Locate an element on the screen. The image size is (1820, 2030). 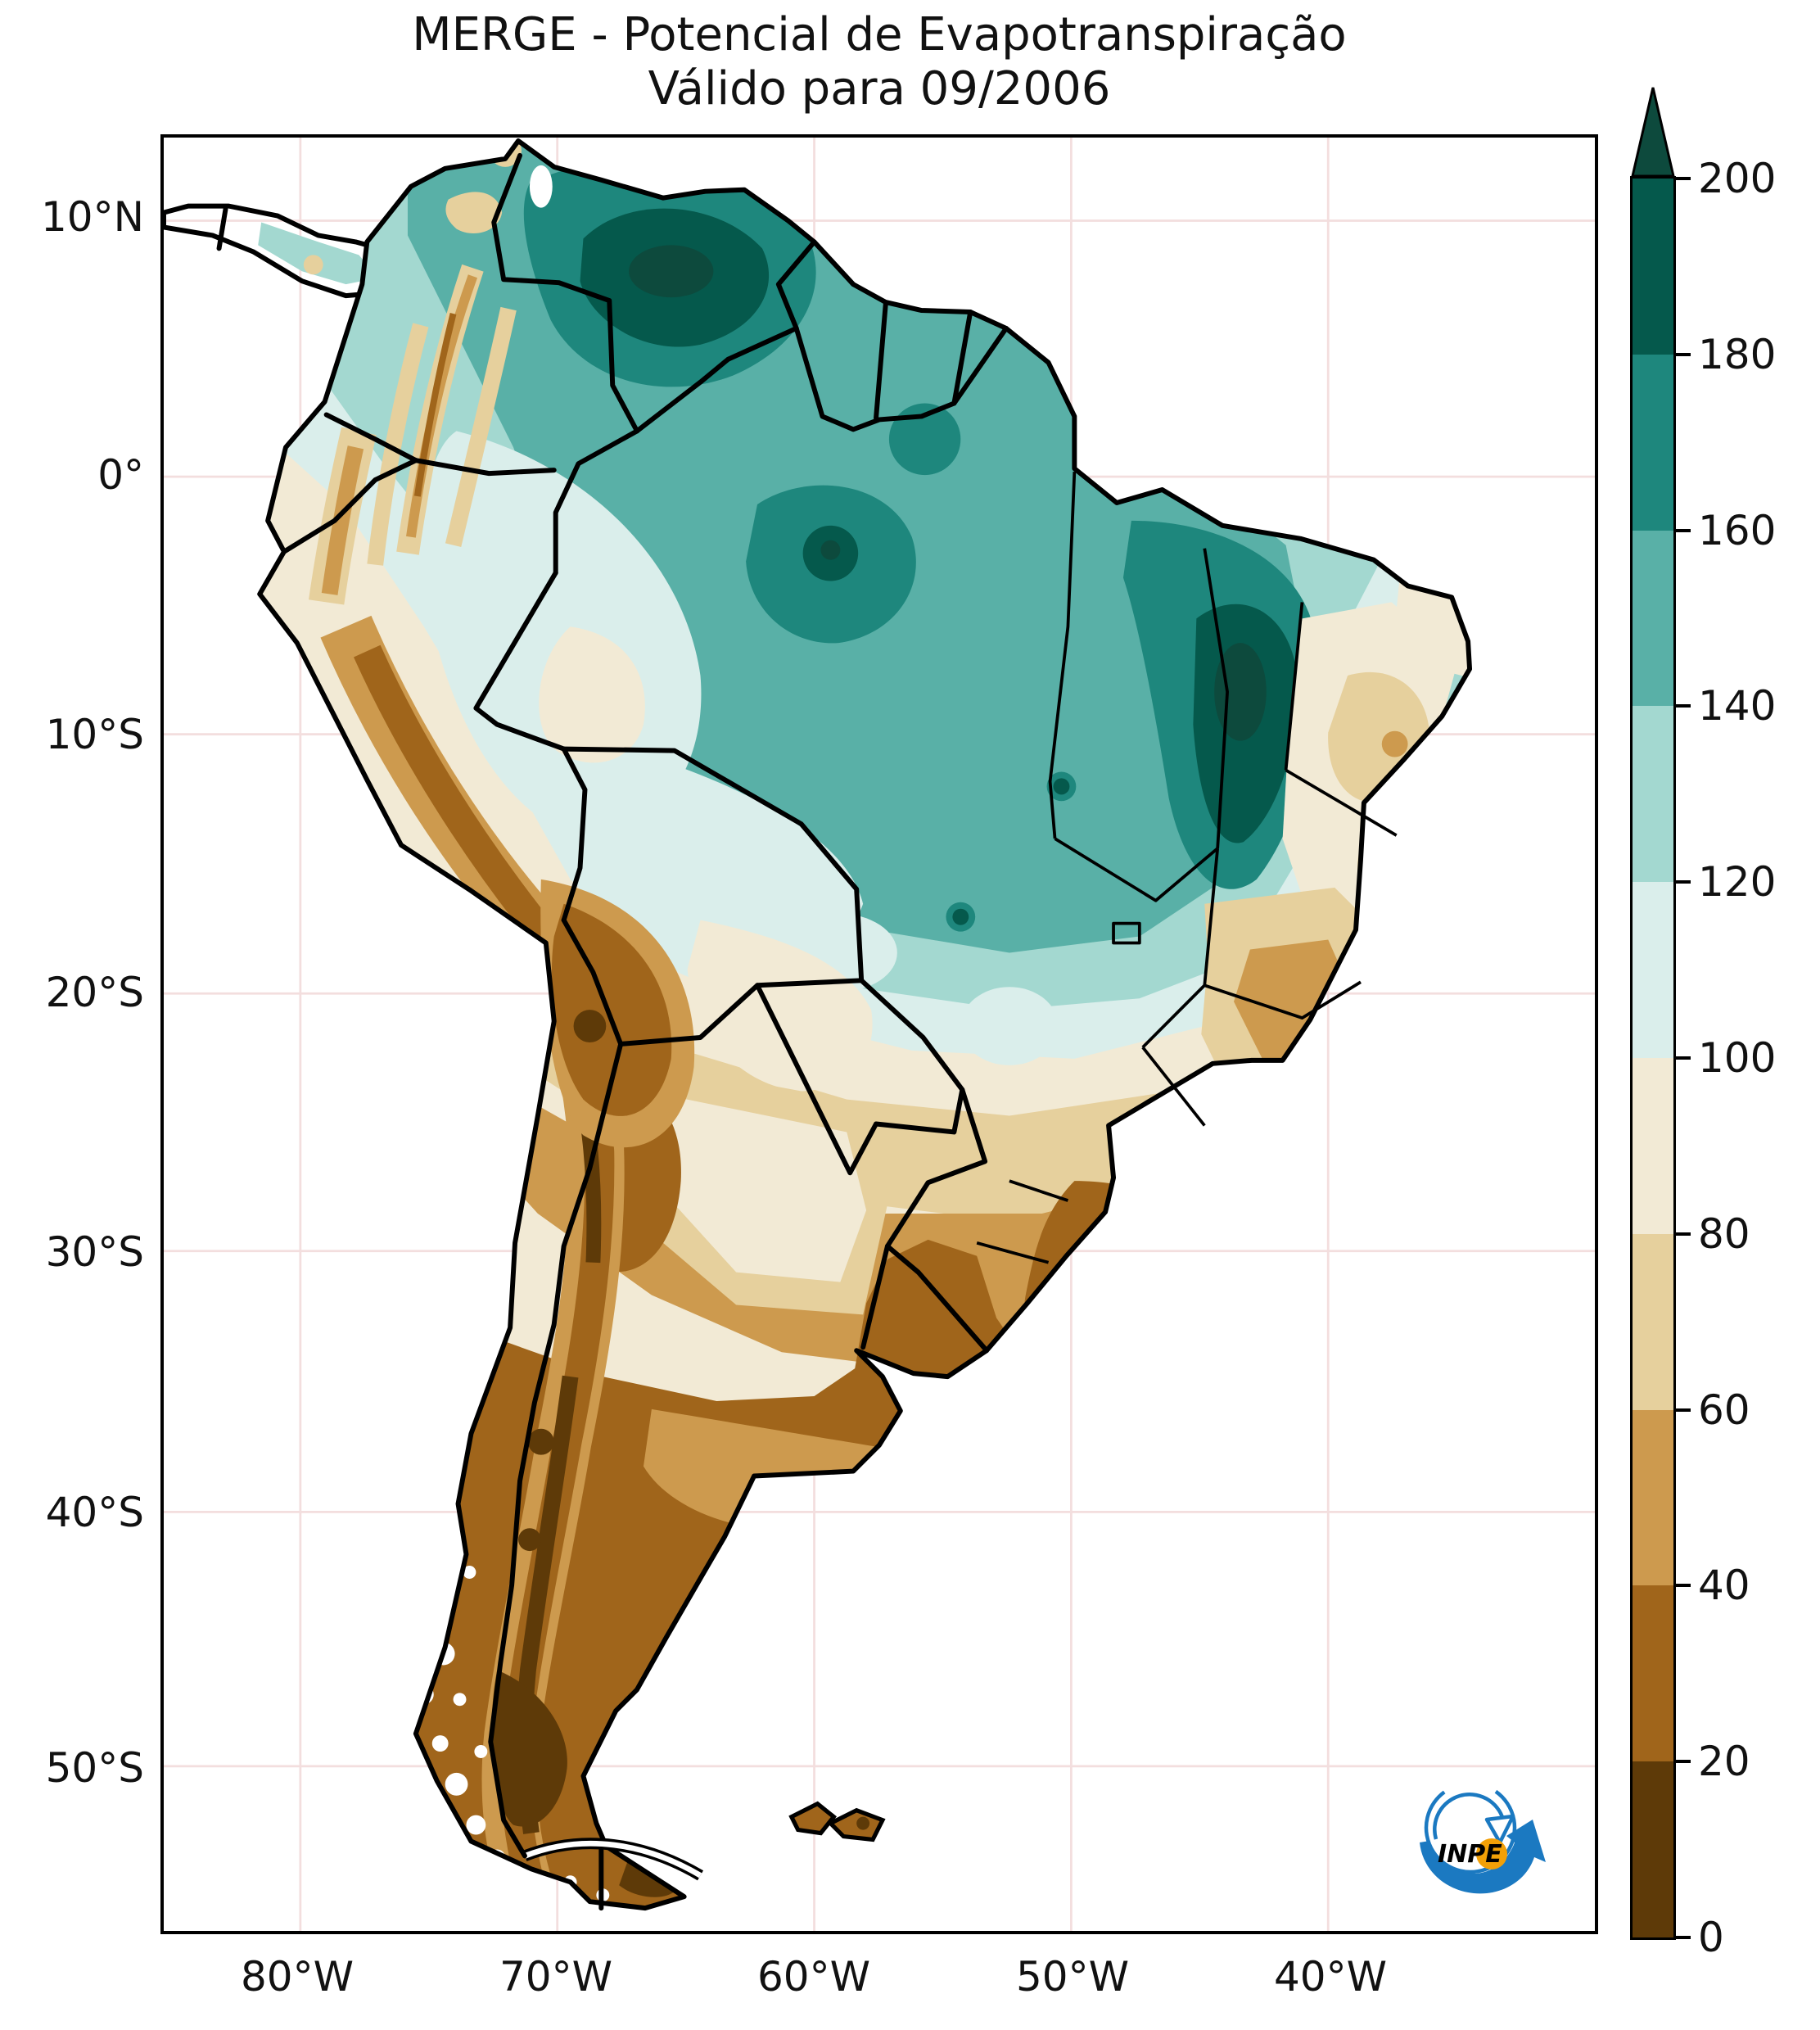
inpe-logo: INPE is located at coordinates (1483, 1837).